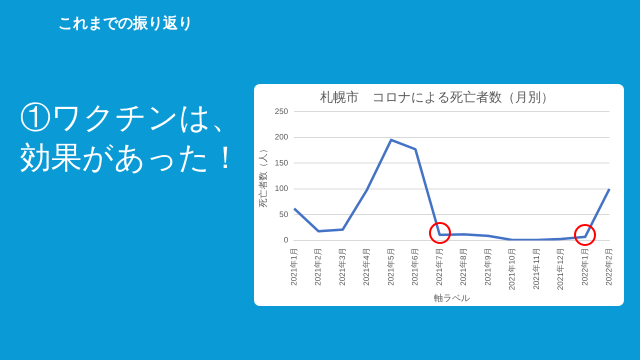 Image resolution: width=640 pixels, height=360 pixels. What do you see at coordinates (452, 298) in the screenshot?
I see `x-axis-title: 軸ラベル` at bounding box center [452, 298].